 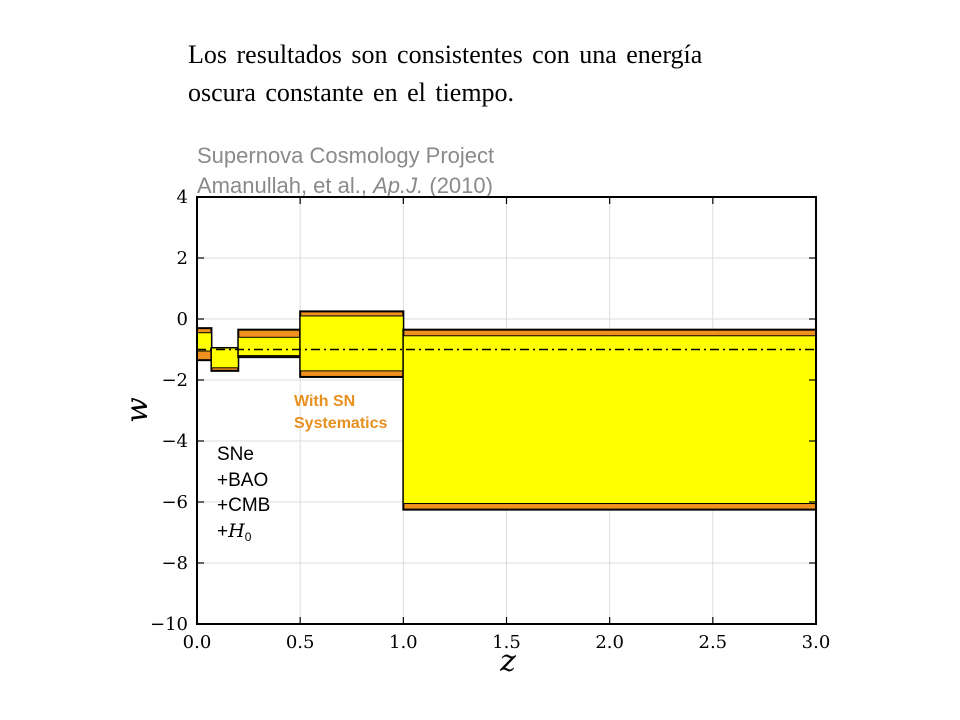 What do you see at coordinates (345, 155) in the screenshot?
I see `chart-title: Supernova Cosmology Project` at bounding box center [345, 155].